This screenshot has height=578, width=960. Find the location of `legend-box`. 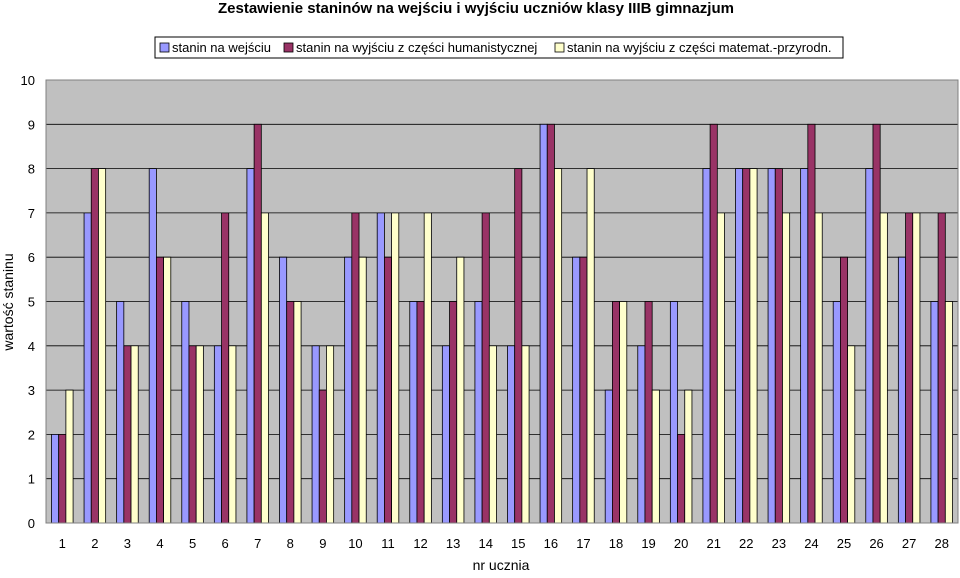

legend-box is located at coordinates (499, 47).